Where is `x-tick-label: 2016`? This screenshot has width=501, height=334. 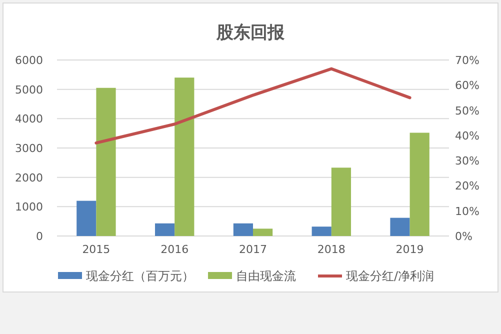
x-tick-label: 2016 is located at coordinates (174, 249).